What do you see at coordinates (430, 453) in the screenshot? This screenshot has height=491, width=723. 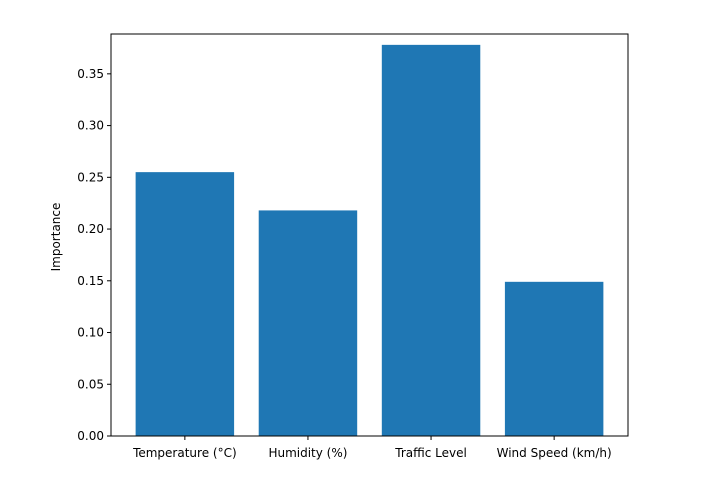 I see `x-tick-label-2: Traffic Level` at bounding box center [430, 453].